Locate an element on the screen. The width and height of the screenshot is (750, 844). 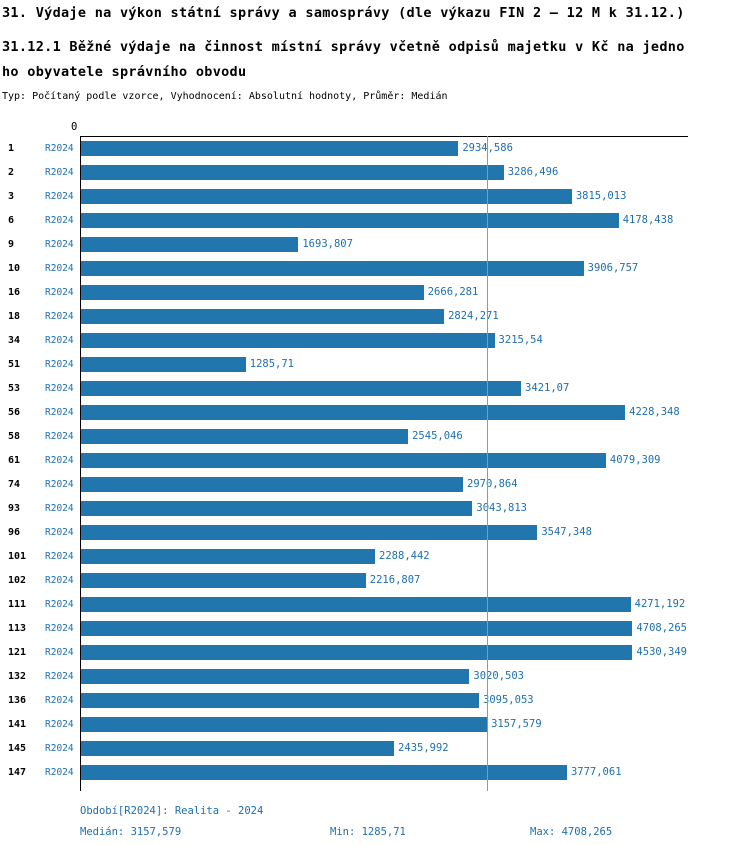
row-plot: 3043,813 is located at coordinates (383, 508).